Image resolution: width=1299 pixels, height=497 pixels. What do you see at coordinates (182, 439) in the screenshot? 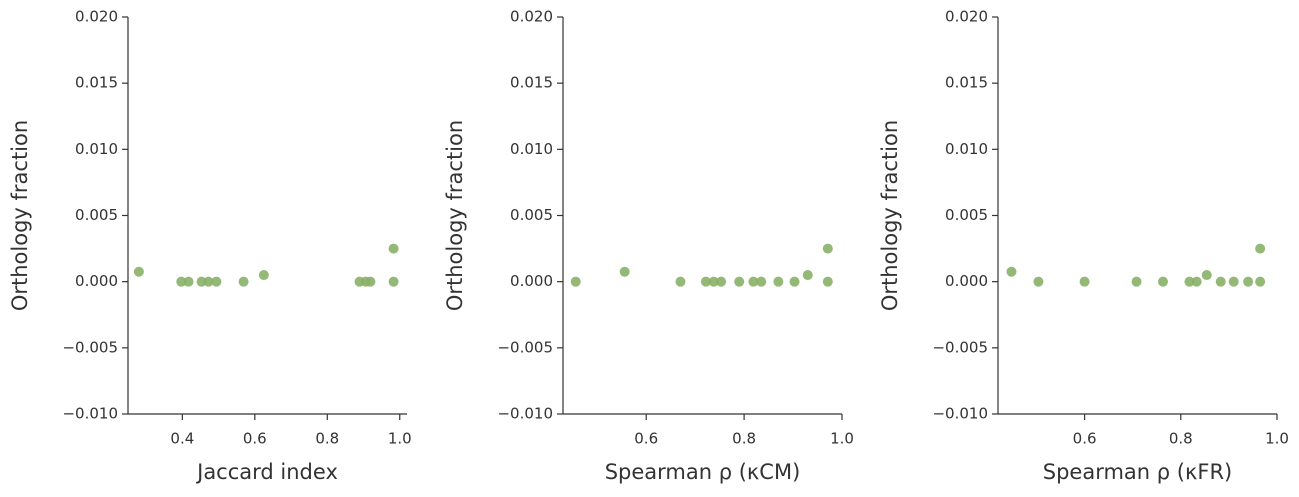
I see `x-tick-label: 0.4` at bounding box center [182, 439].